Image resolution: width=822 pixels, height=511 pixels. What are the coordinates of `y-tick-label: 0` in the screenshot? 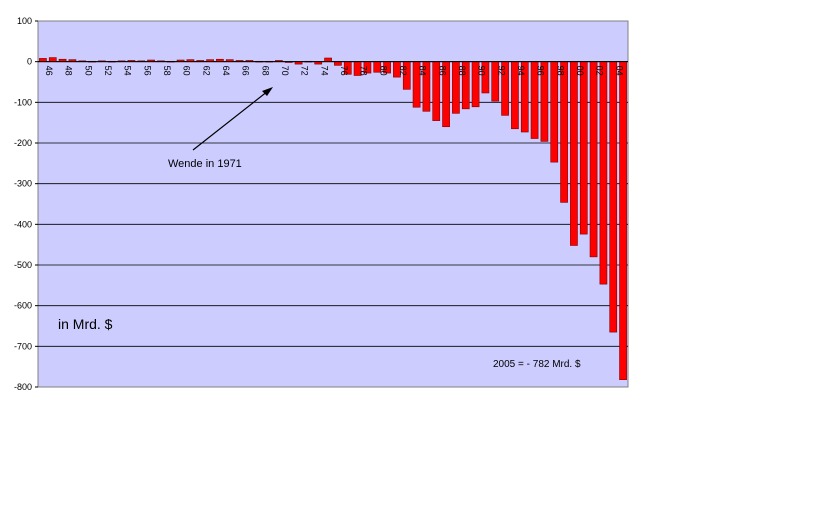 It's located at (29, 62).